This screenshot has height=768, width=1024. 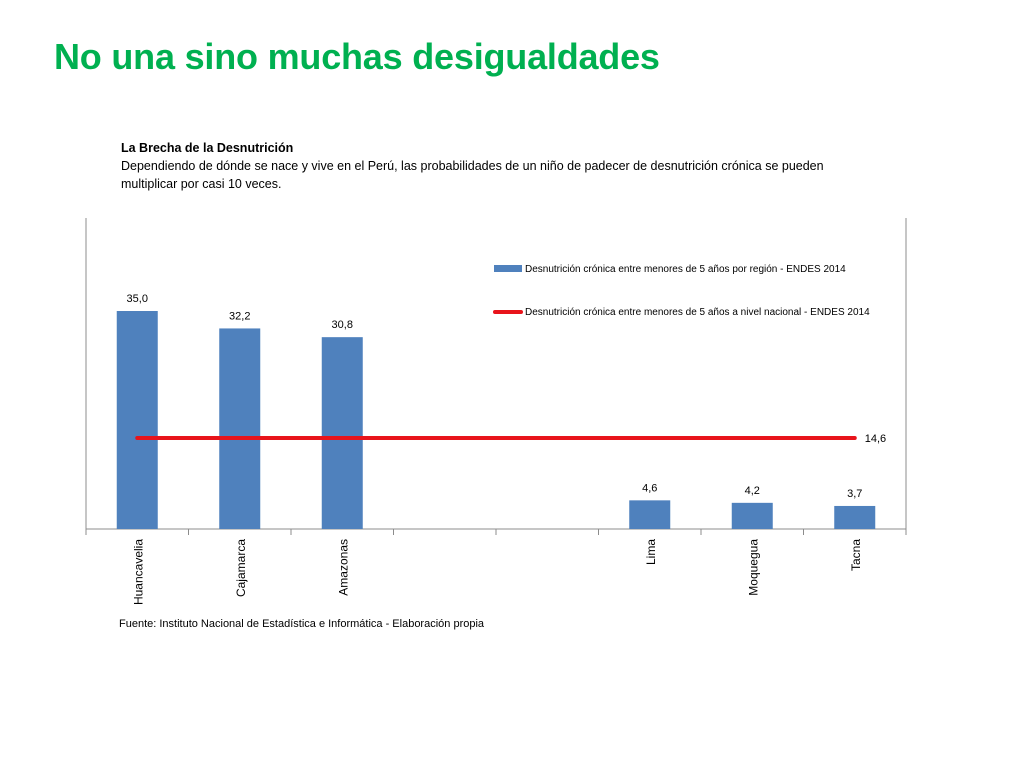 I want to click on bar-amazonas, so click(x=342, y=433).